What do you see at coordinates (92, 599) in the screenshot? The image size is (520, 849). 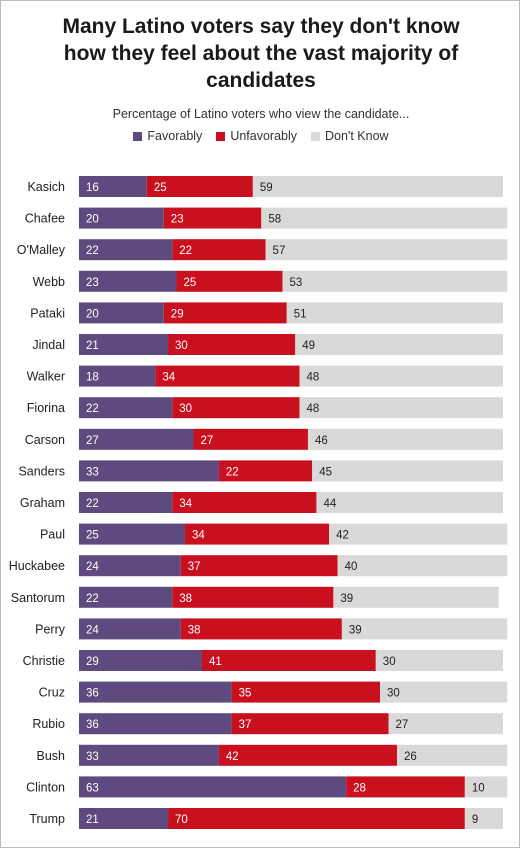 I see `data-label-favorably-santorum: 22` at bounding box center [92, 599].